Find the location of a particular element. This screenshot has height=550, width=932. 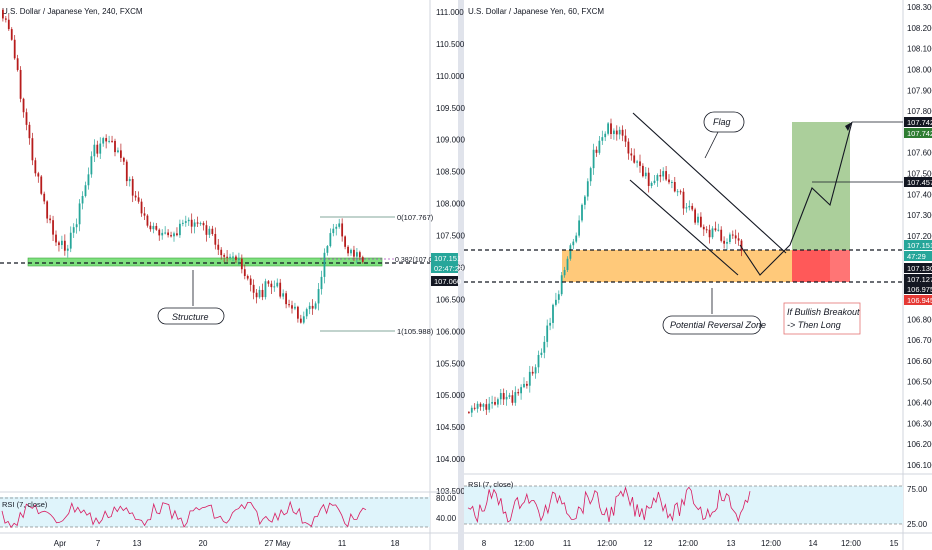

left-y-tick-12: 105.000 is located at coordinates (450, 395).